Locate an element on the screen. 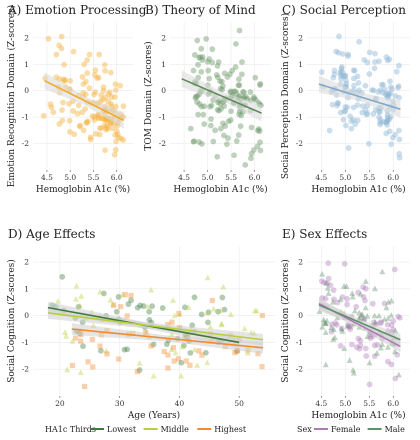 The width and height of the screenshot is (420, 440). legend-label: Female is located at coordinates (346, 429).